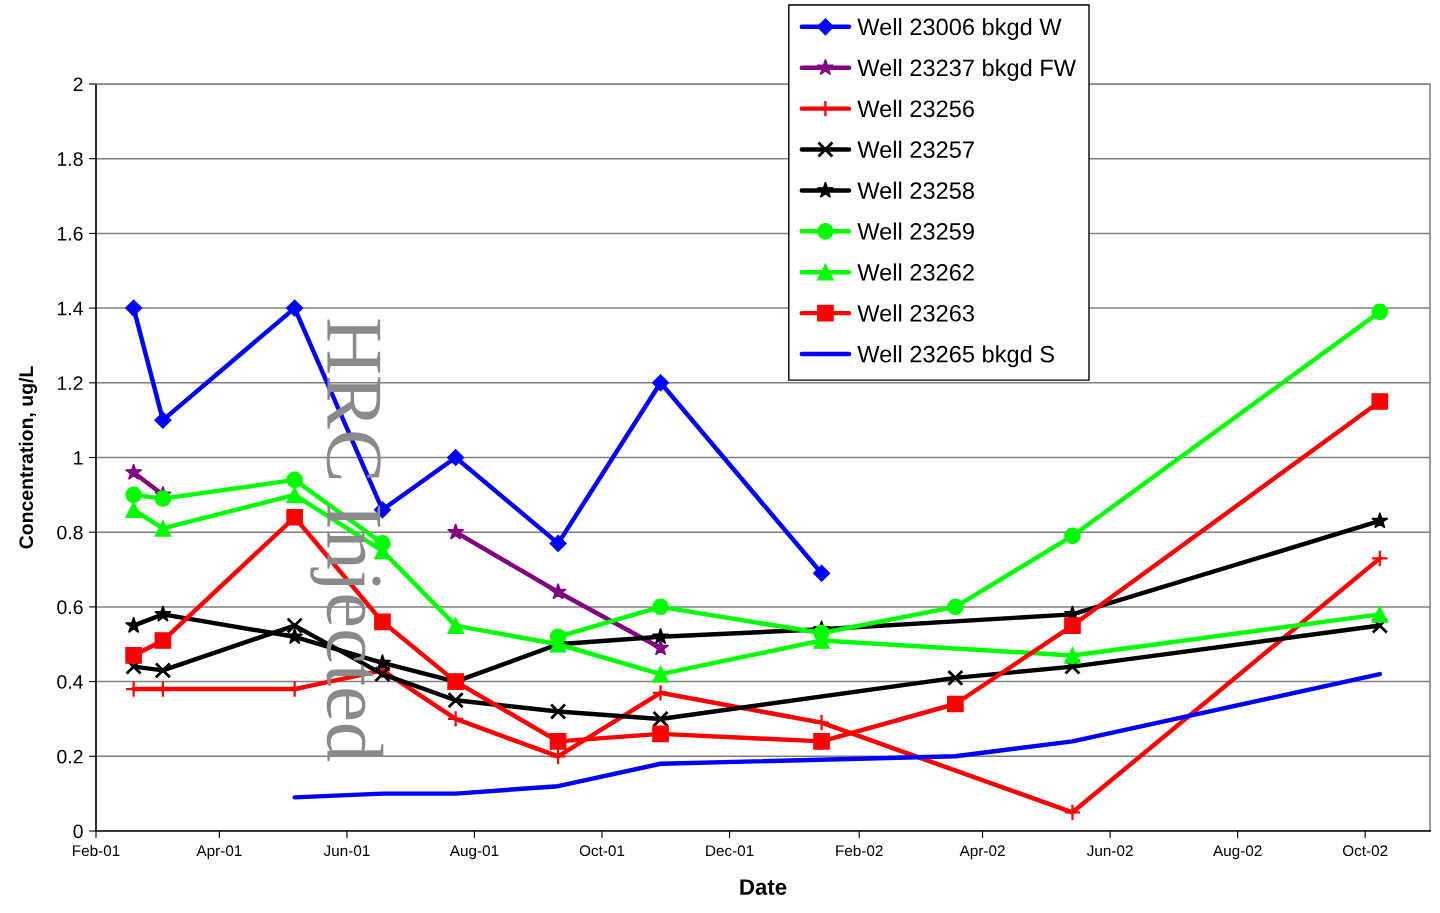 This screenshot has width=1440, height=913. I want to click on legend-label: Well 23257, so click(915, 149).